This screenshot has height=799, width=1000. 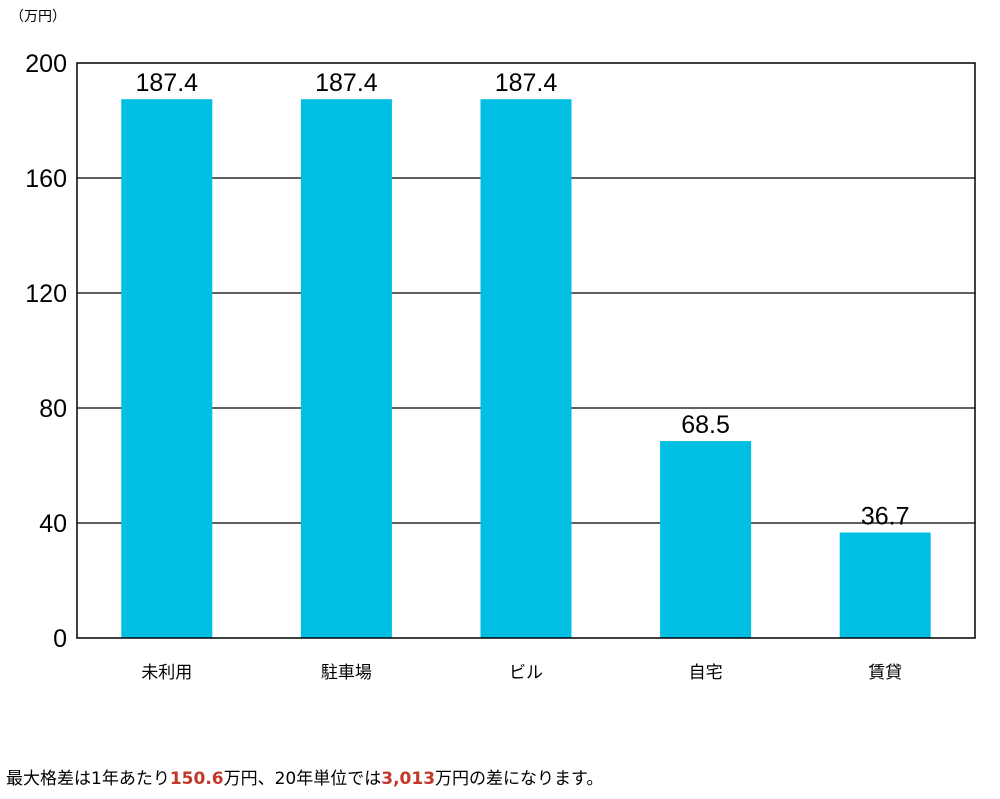 I want to click on x-tick-label-3: ビル, so click(x=526, y=673).